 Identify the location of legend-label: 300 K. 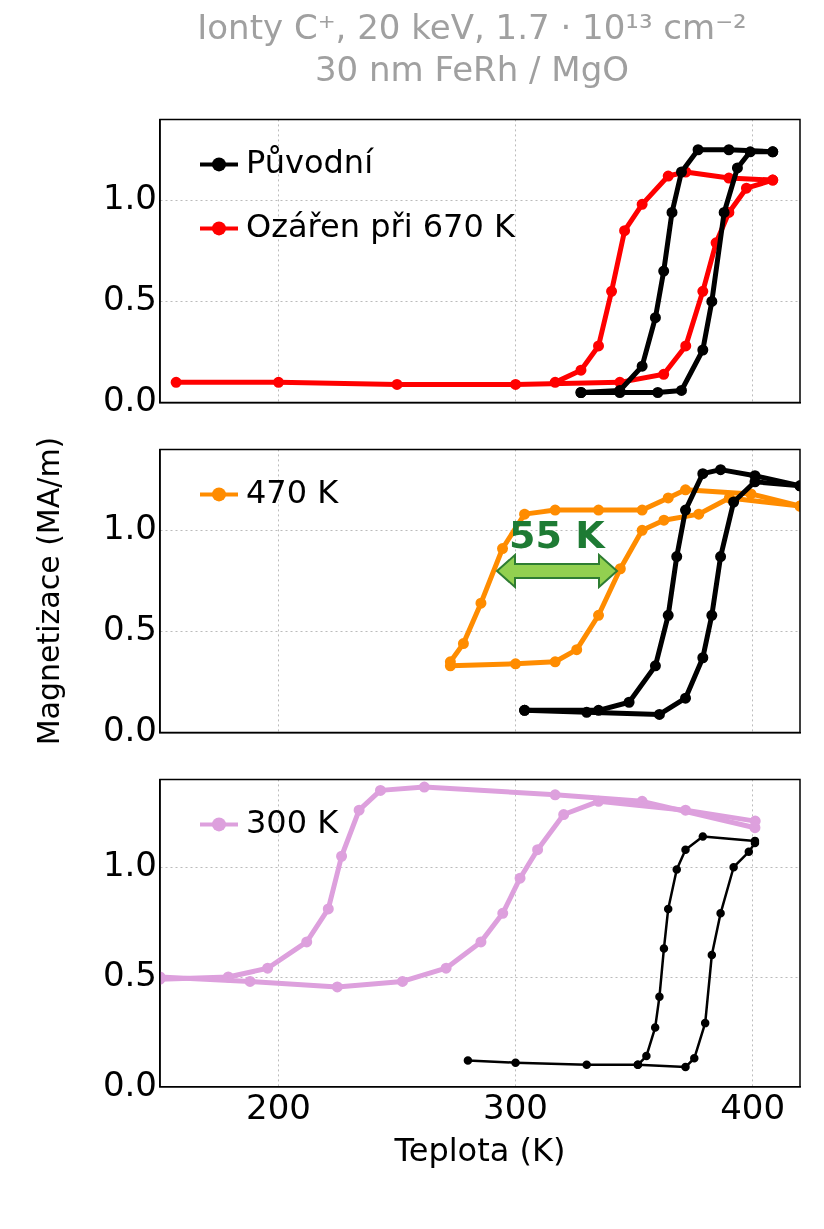
(293, 821).